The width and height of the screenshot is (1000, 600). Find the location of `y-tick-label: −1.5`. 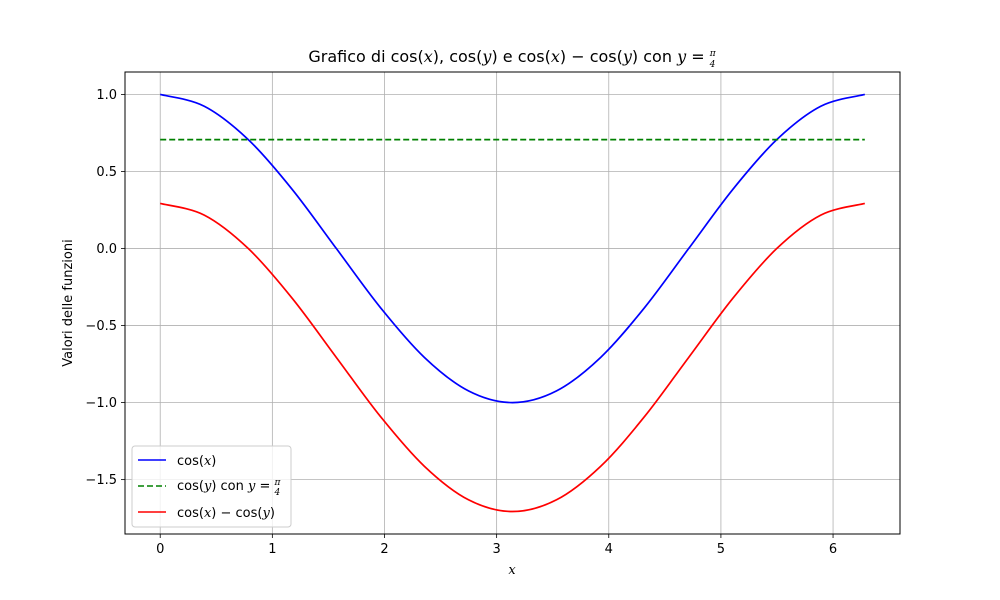

y-tick-label: −1.5 is located at coordinates (101, 480).